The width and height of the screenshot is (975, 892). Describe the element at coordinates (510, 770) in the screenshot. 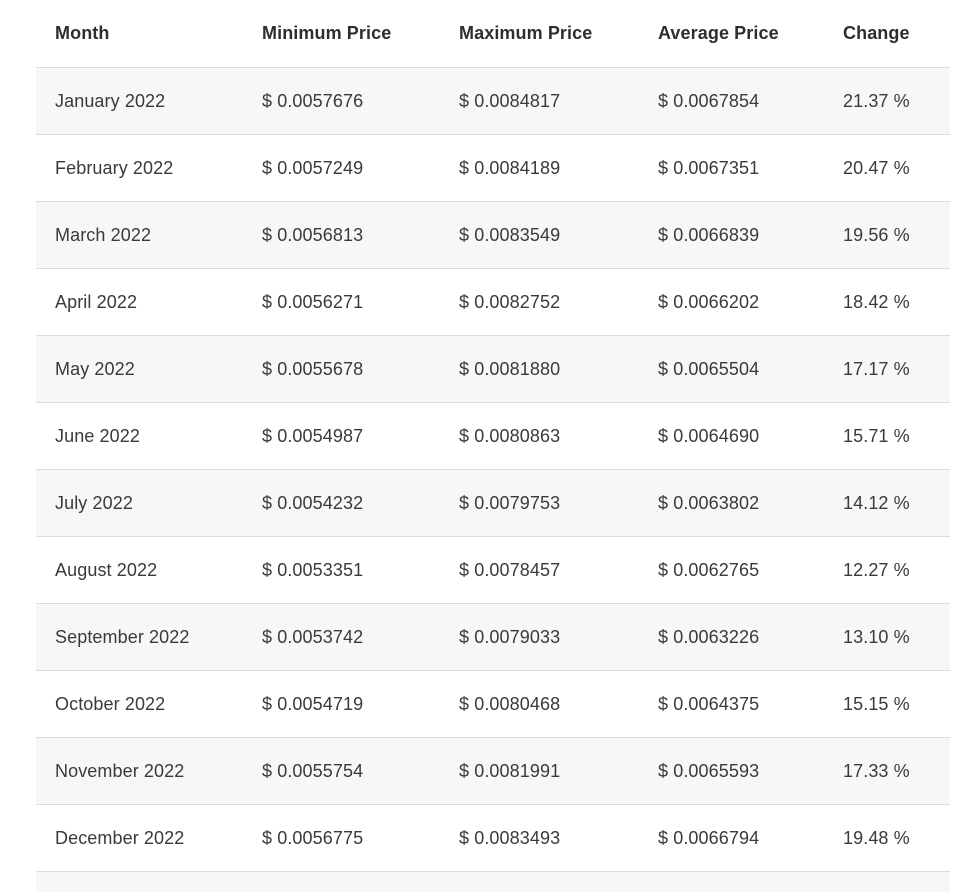

I see `cell-maximum-price: $ 0.0081991` at that location.